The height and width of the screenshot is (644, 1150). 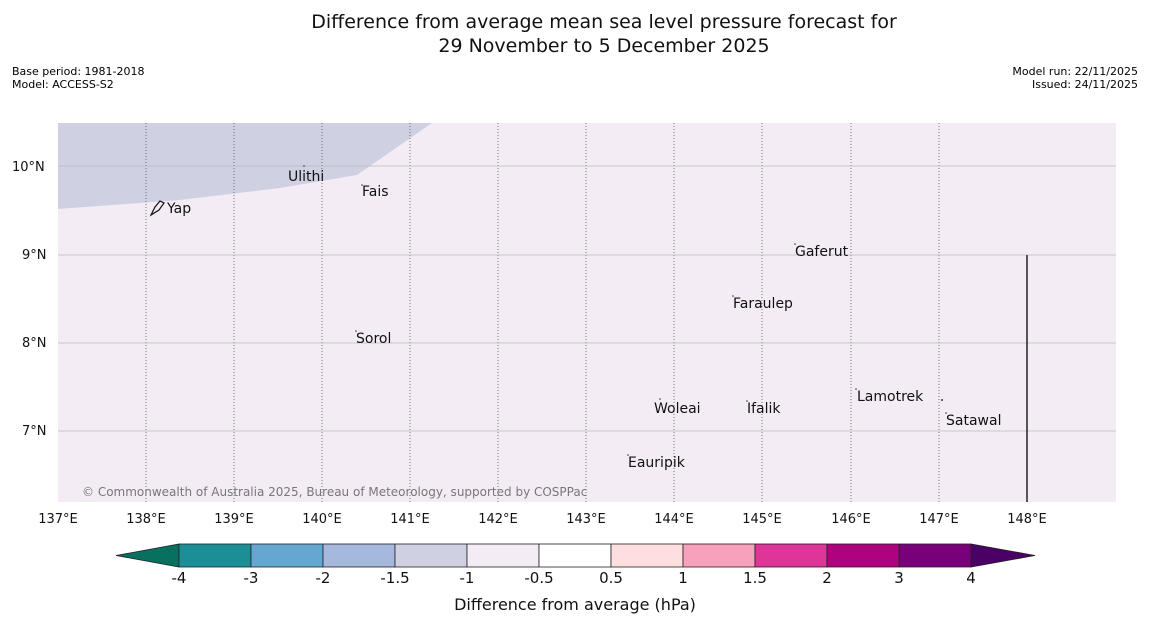 I want to click on issued-date: Issued: 24/11/2025, so click(x=1084, y=84).